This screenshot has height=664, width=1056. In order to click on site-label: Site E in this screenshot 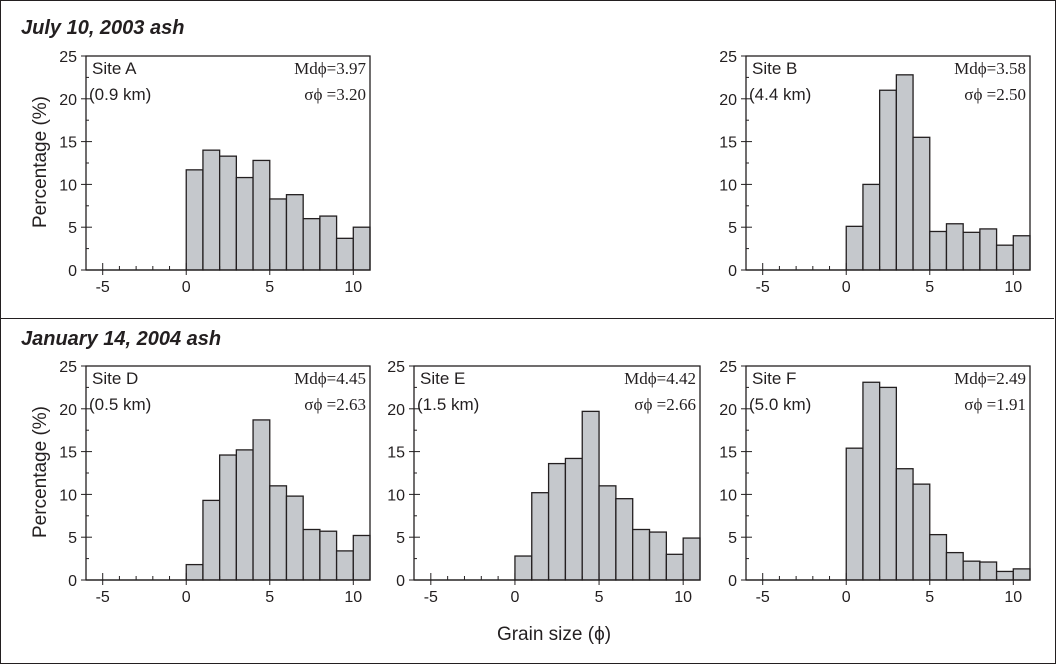, I will do `click(442, 378)`.